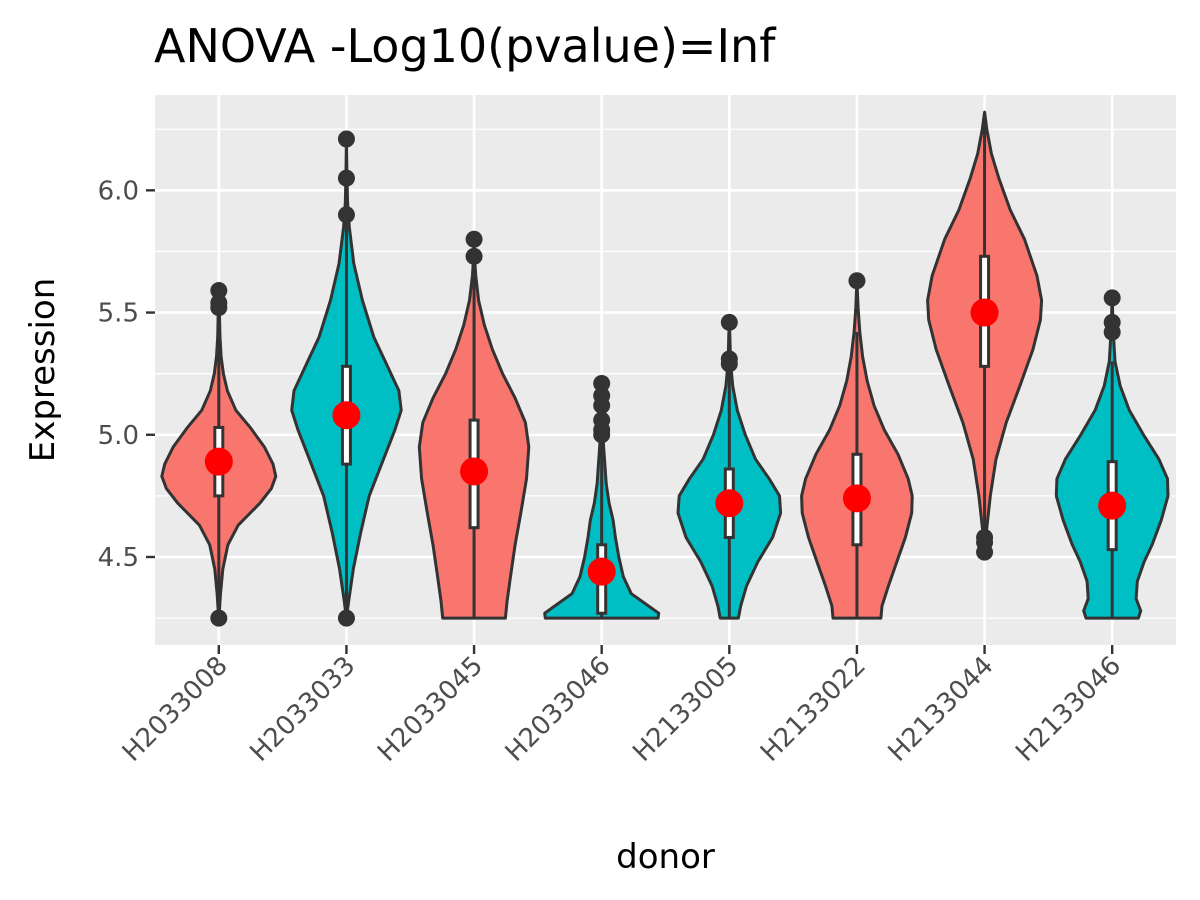  Describe the element at coordinates (430, 709) in the screenshot. I see `x-tick-label: H2033045` at that location.